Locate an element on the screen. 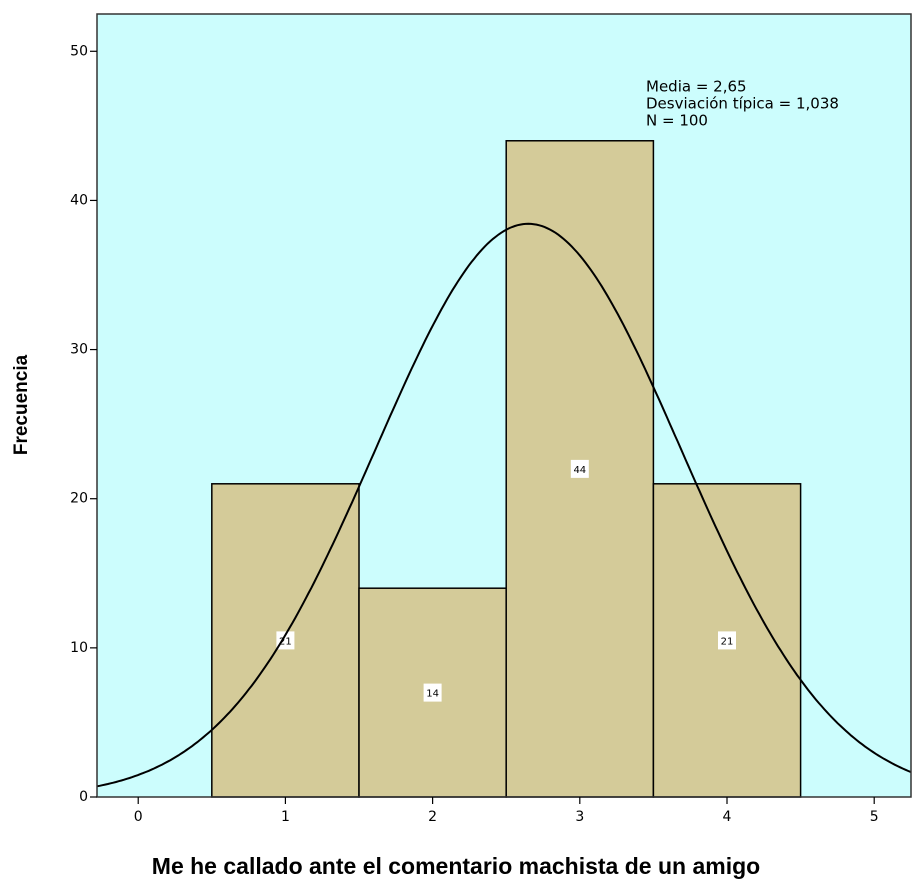 The image size is (913, 890). y-tick-label: 20 is located at coordinates (79, 499).